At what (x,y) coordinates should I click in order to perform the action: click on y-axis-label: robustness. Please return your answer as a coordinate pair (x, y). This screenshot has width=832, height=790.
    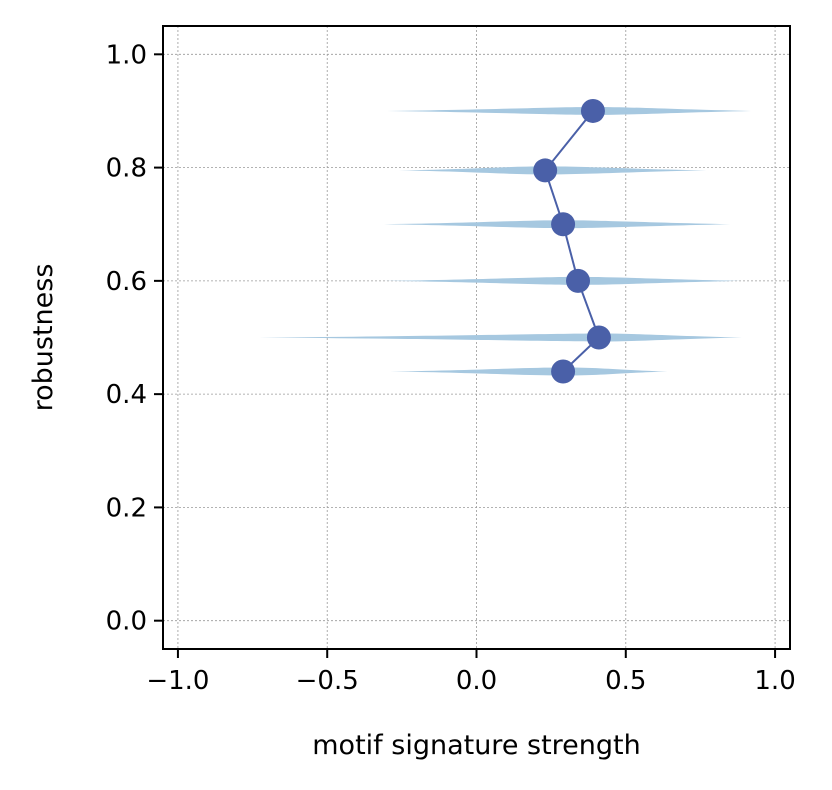
    Looking at the image, I should click on (43, 338).